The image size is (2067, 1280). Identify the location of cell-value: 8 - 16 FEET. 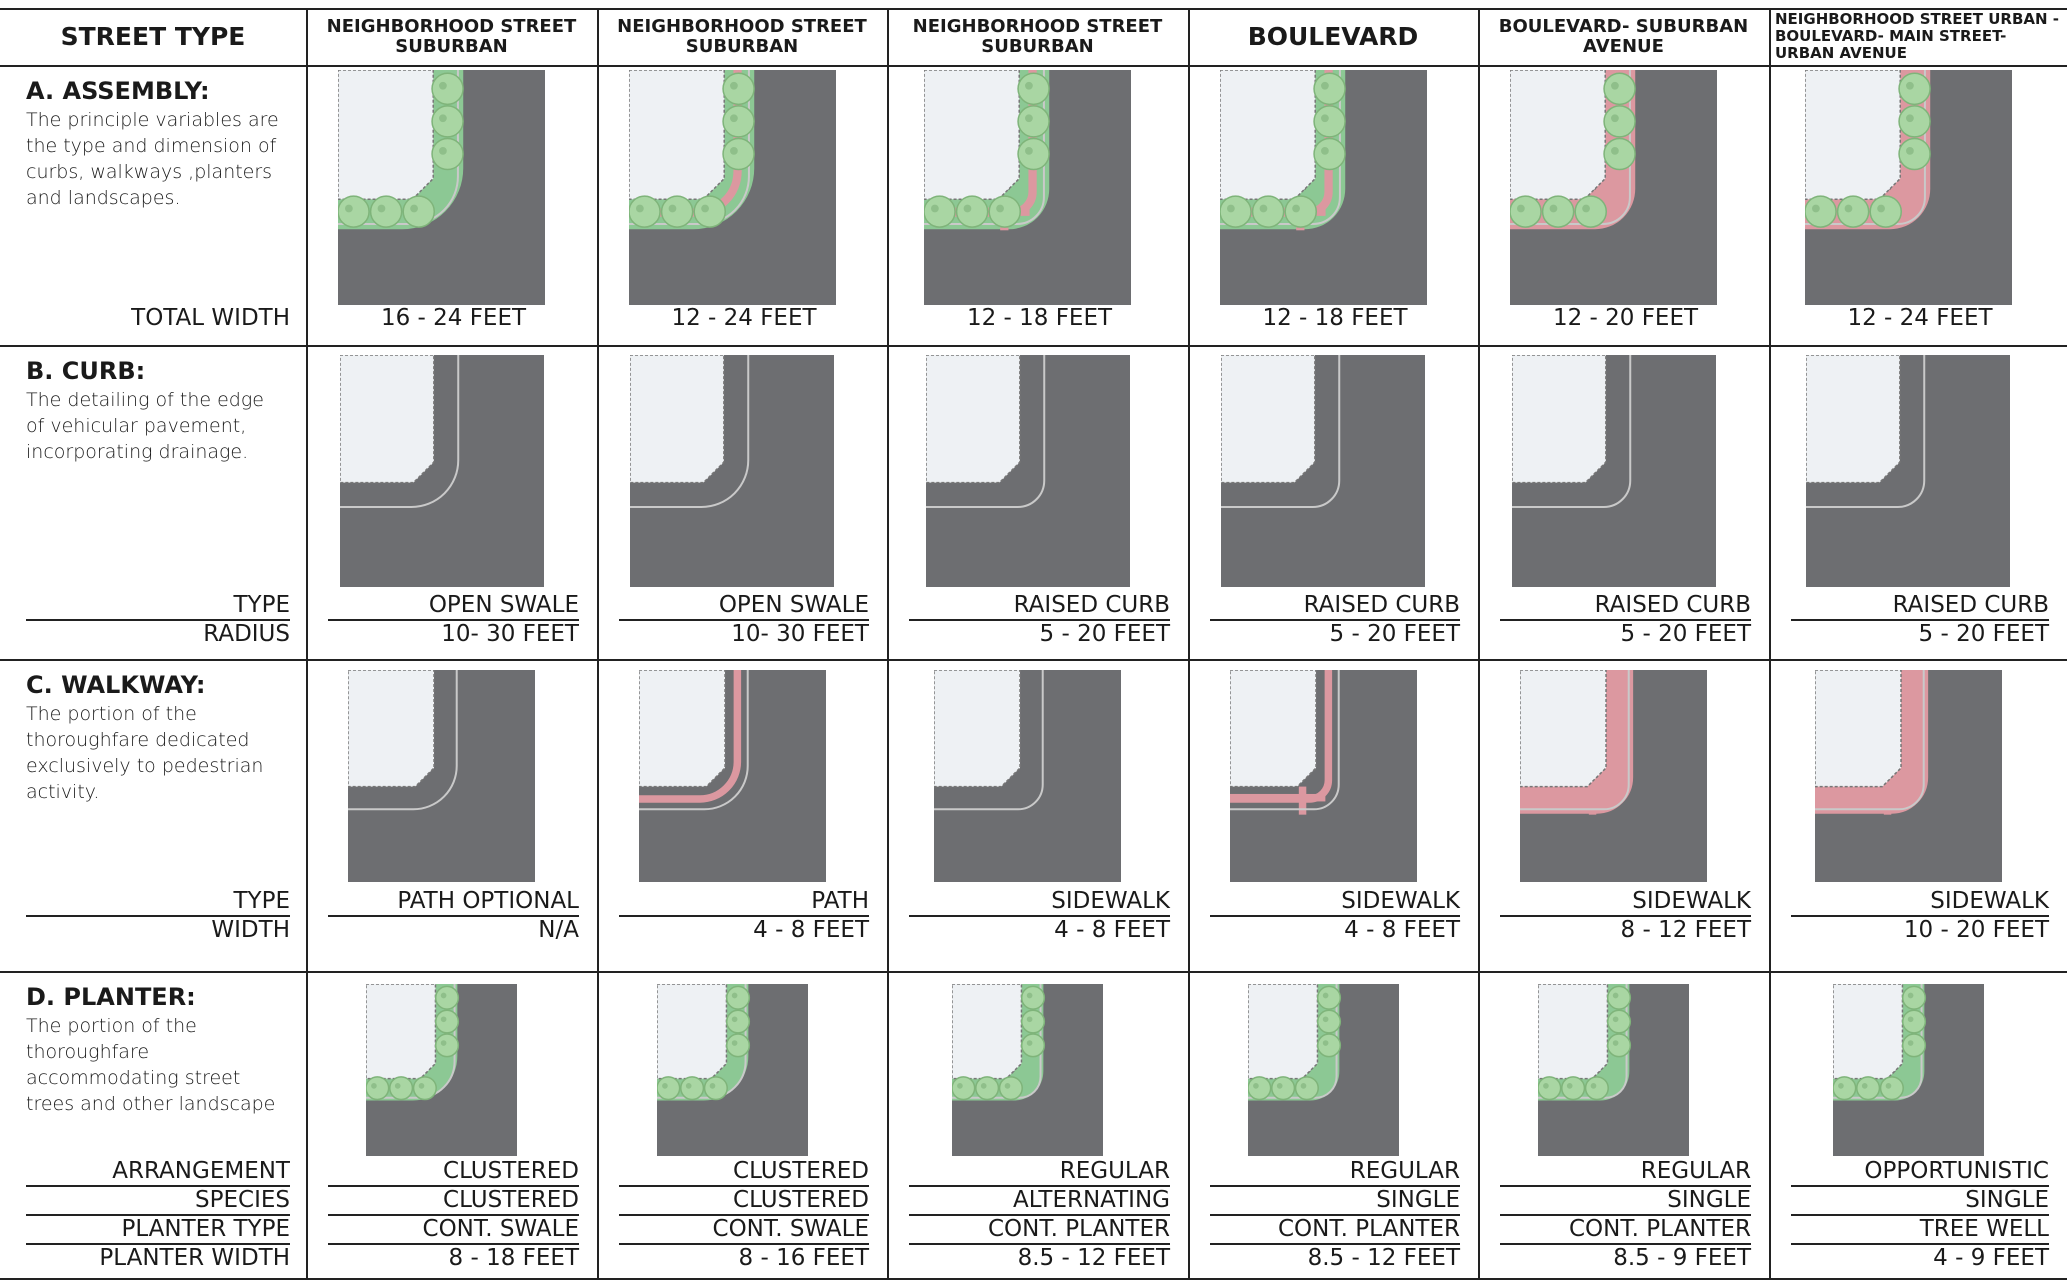
(803, 1258).